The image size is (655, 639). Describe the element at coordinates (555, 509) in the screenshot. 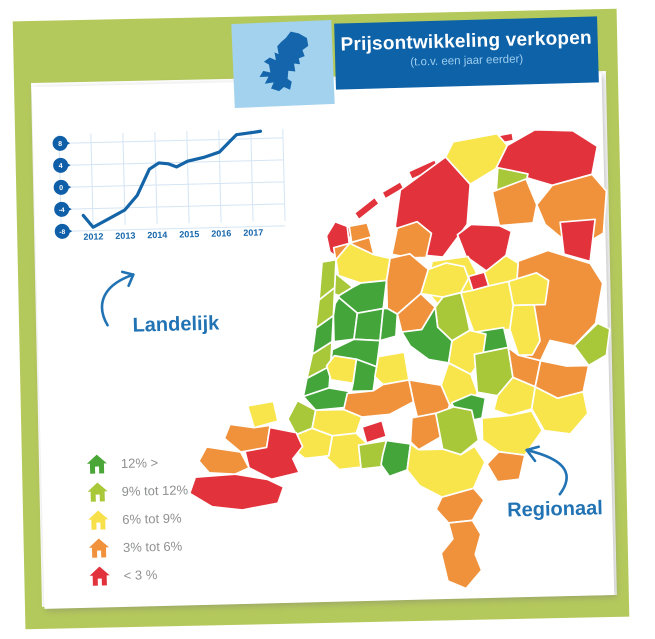

I see `regional-label: Regionaal` at that location.